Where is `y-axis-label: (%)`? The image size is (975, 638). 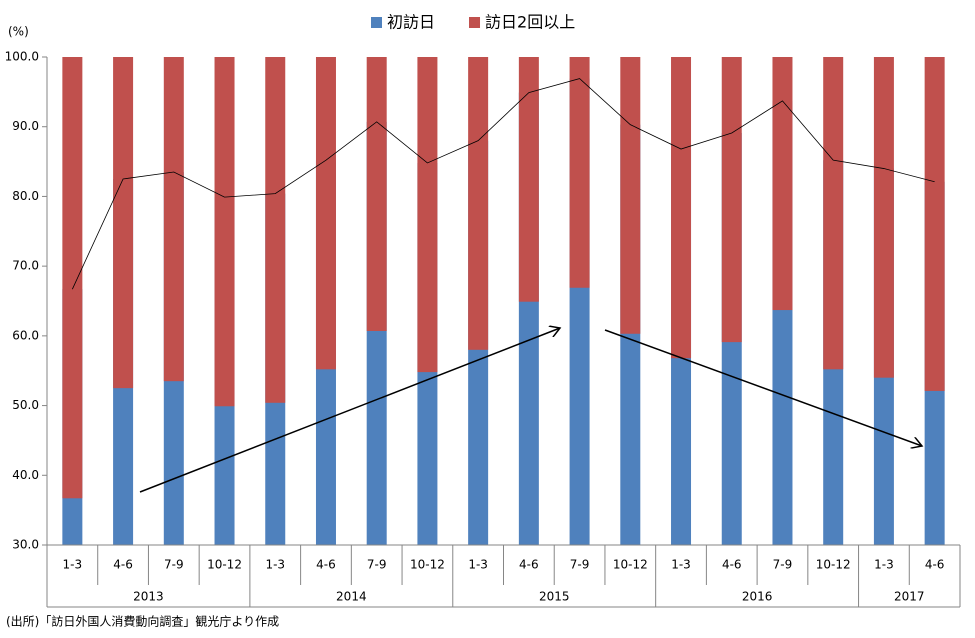 y-axis-label: (%) is located at coordinates (18, 32).